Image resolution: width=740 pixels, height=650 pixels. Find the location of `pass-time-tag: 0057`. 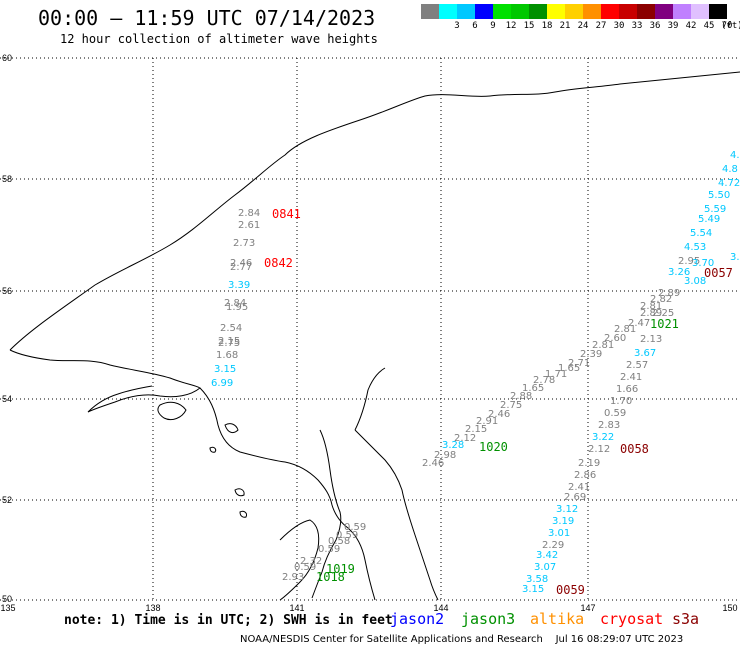

pass-time-tag: 0057 is located at coordinates (718, 273).